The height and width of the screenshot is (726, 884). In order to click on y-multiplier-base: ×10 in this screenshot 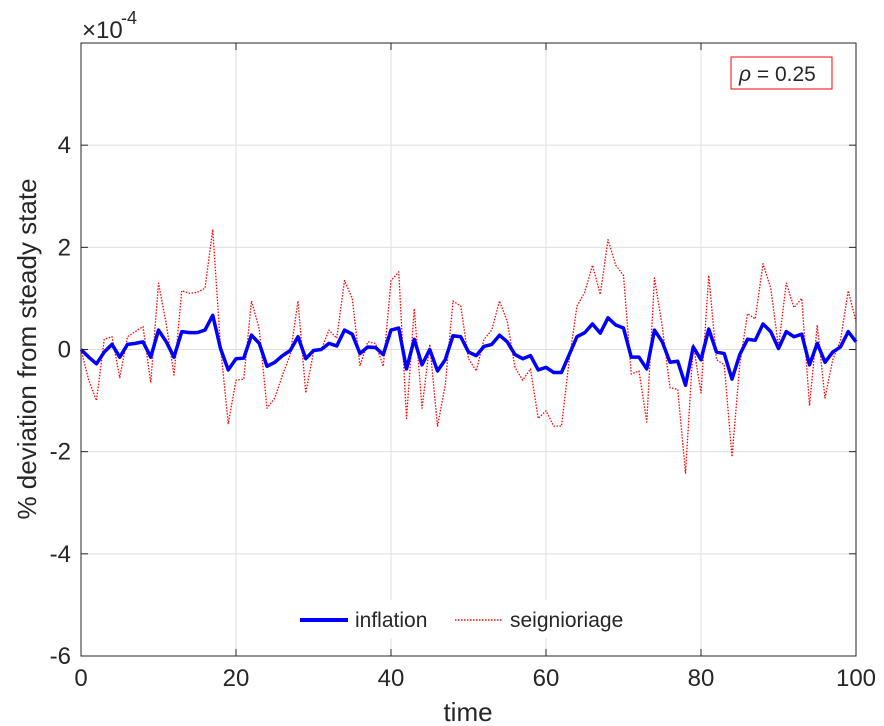, I will do `click(102, 30)`.